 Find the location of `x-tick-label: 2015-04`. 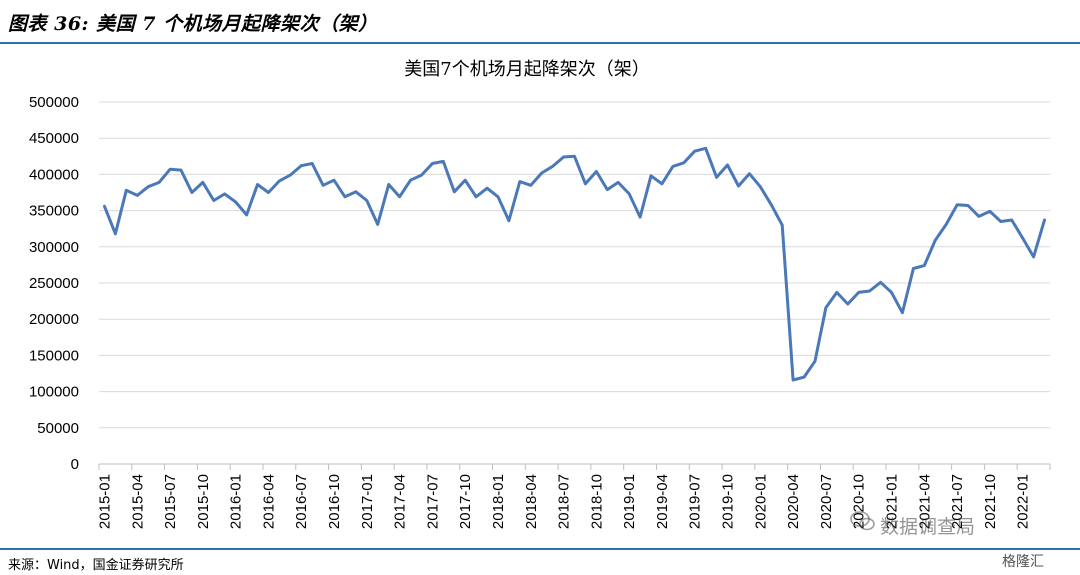

x-tick-label: 2015-04 is located at coordinates (137, 501).